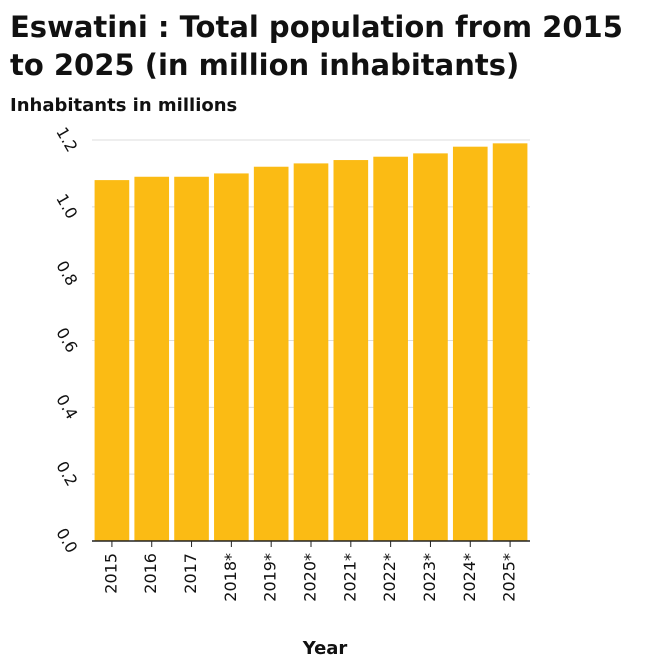 The width and height of the screenshot is (650, 672). I want to click on x-tick-label: 2022*, so click(389, 577).